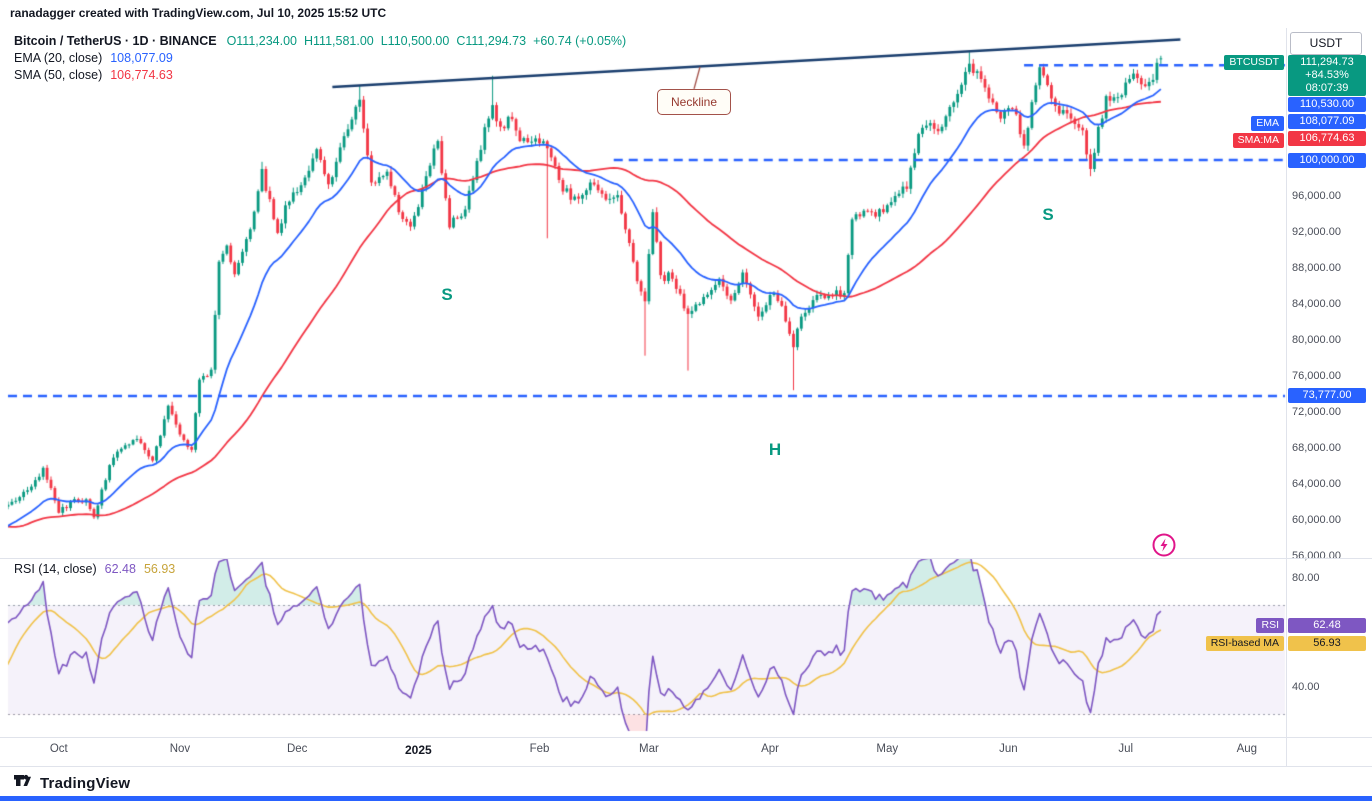  I want to click on footer-separator, so click(686, 766).